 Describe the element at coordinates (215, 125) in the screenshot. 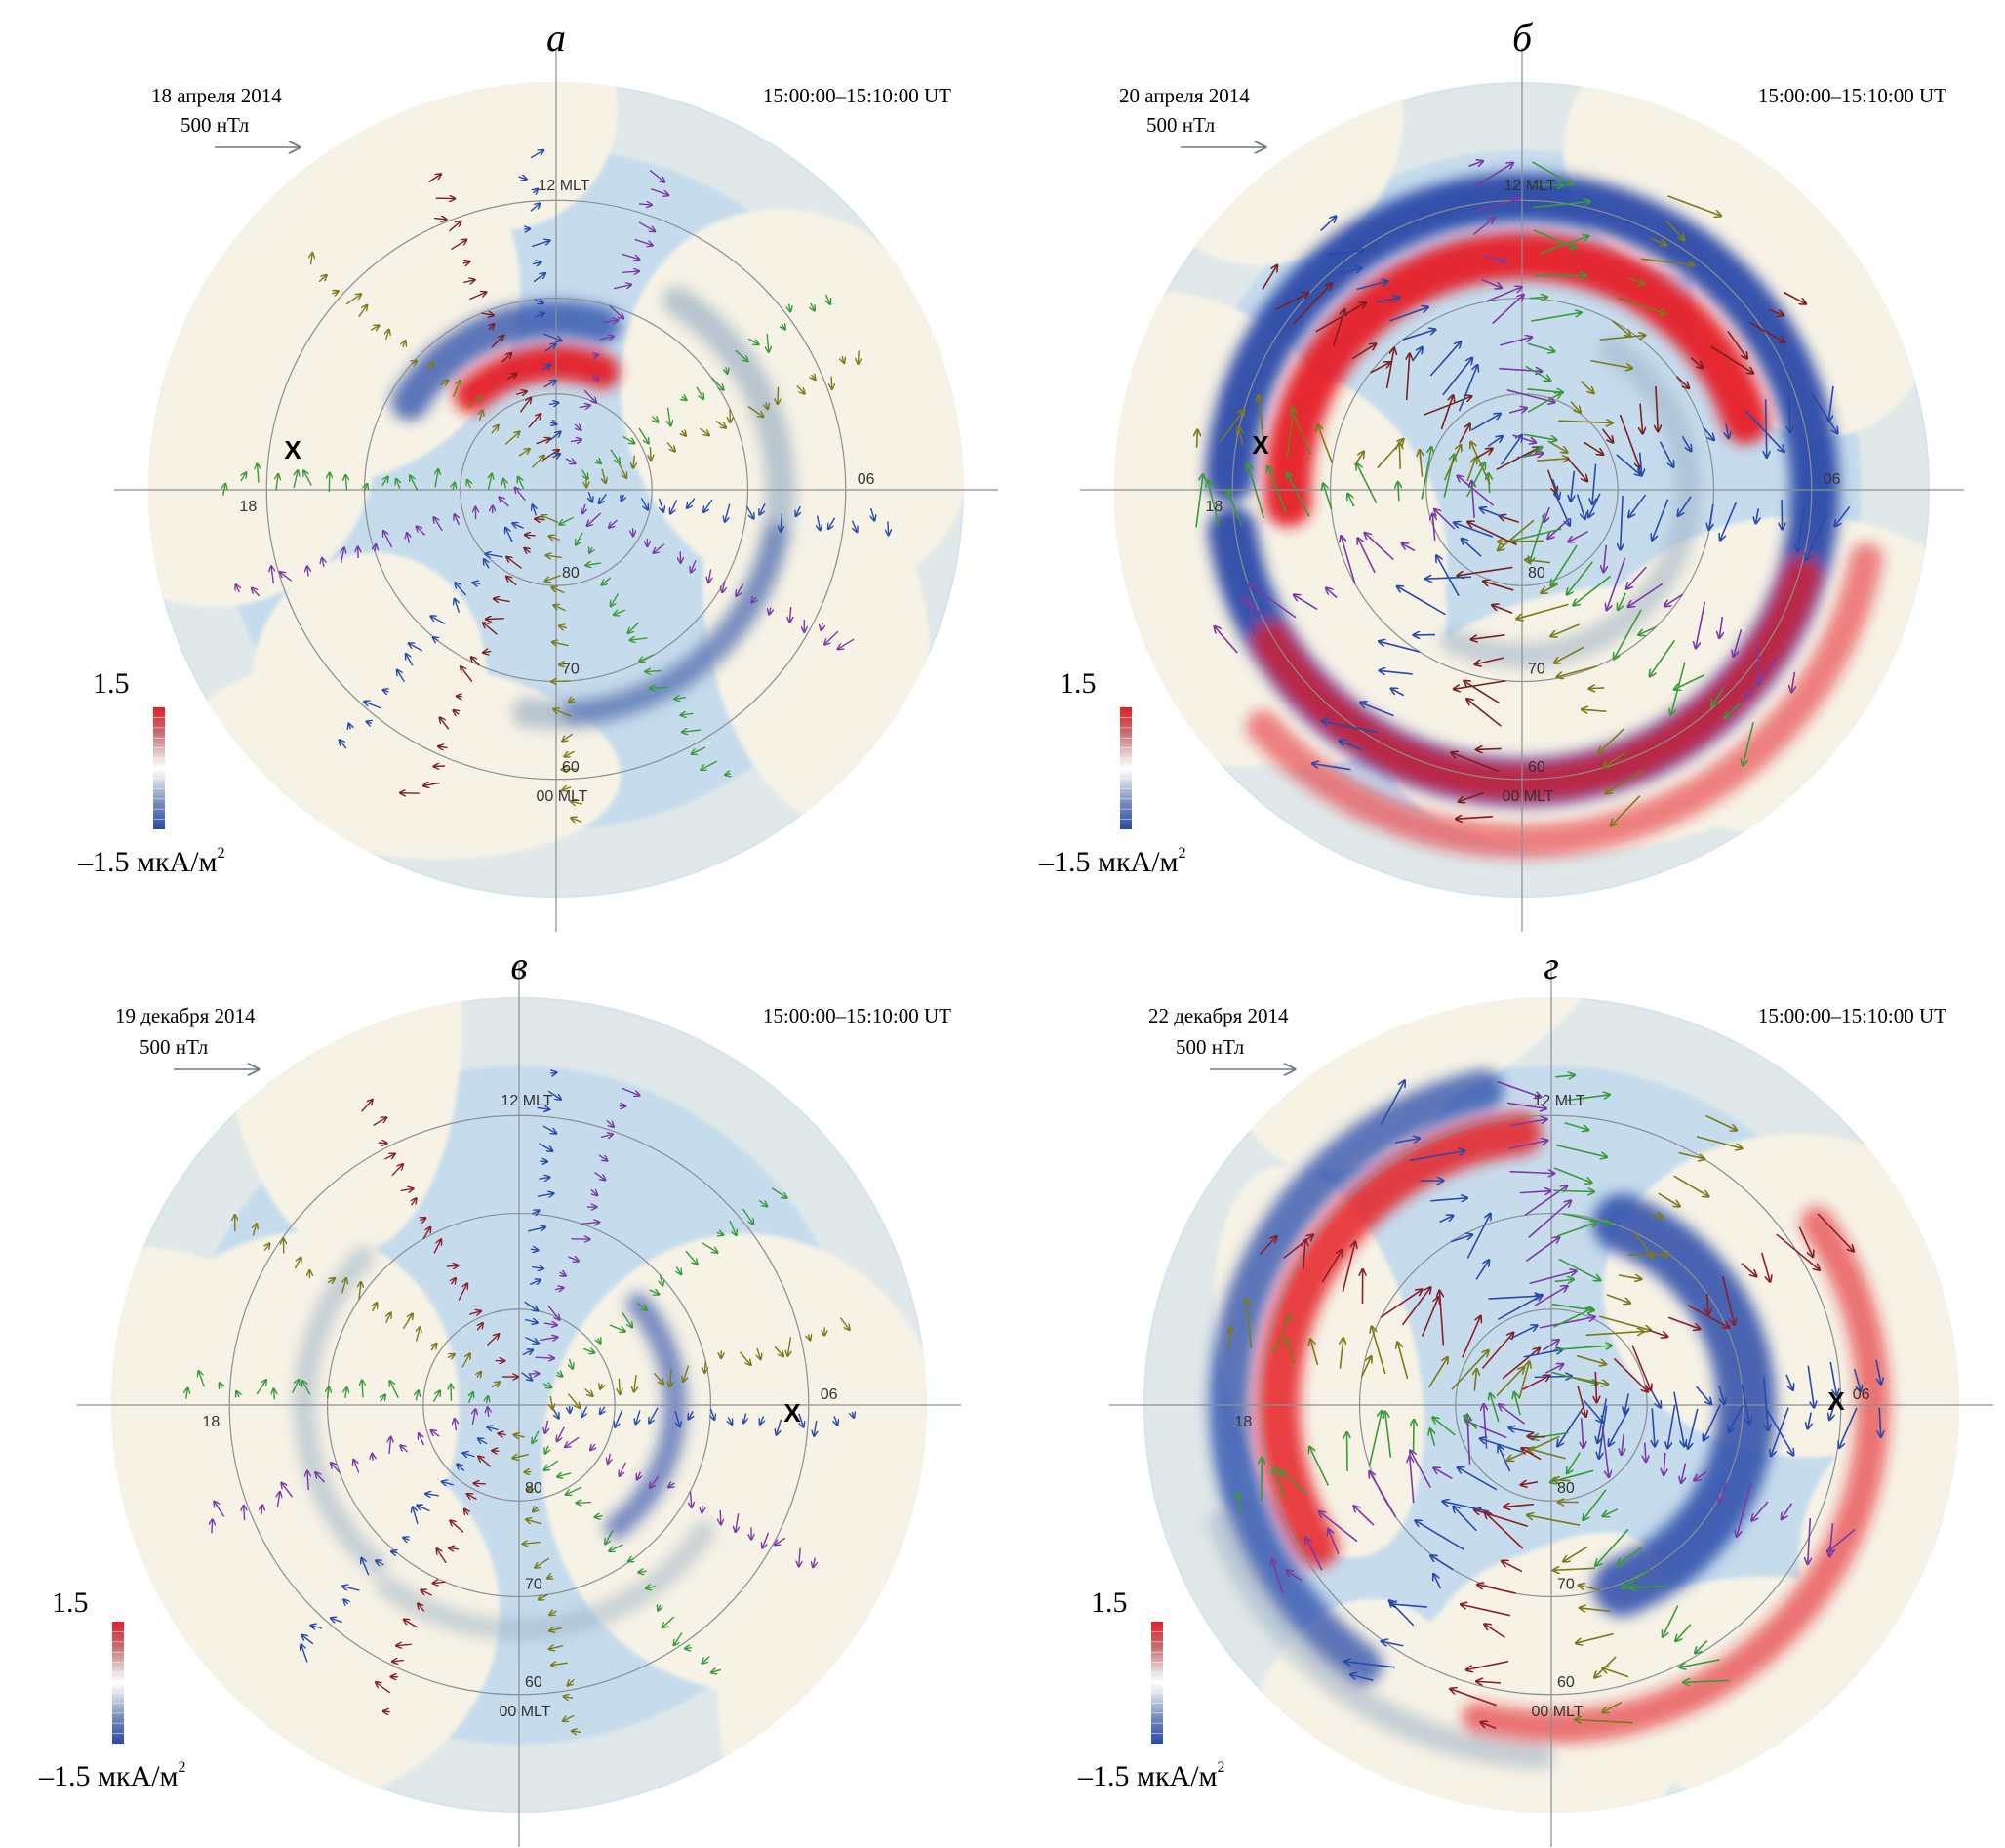

I see `scale-label: 500 нТл` at that location.